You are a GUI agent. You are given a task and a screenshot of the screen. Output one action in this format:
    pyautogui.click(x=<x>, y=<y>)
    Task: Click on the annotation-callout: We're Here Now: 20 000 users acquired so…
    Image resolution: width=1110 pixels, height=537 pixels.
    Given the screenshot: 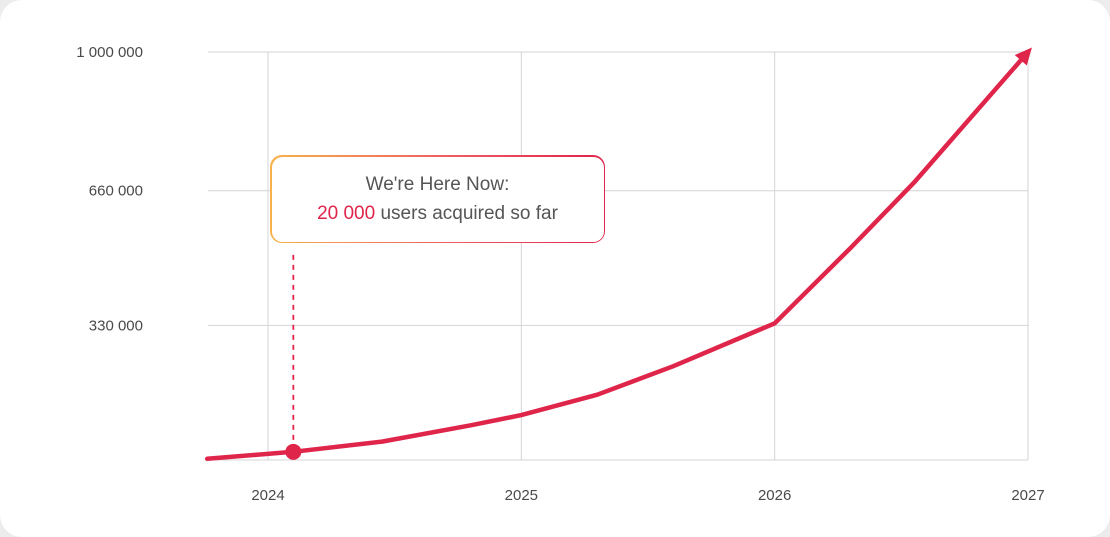 What is the action you would take?
    pyautogui.click(x=437, y=199)
    